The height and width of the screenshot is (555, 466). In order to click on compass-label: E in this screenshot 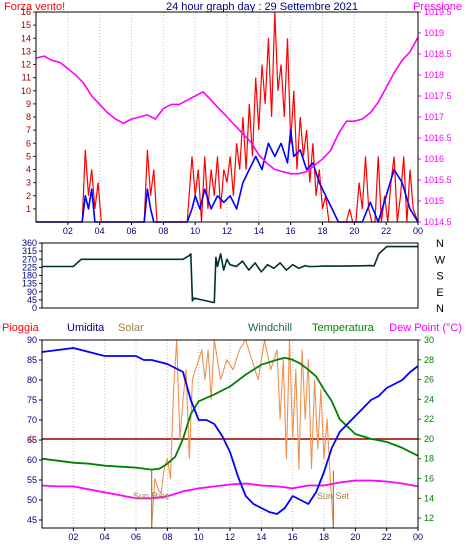, I will do `click(439, 293)`.